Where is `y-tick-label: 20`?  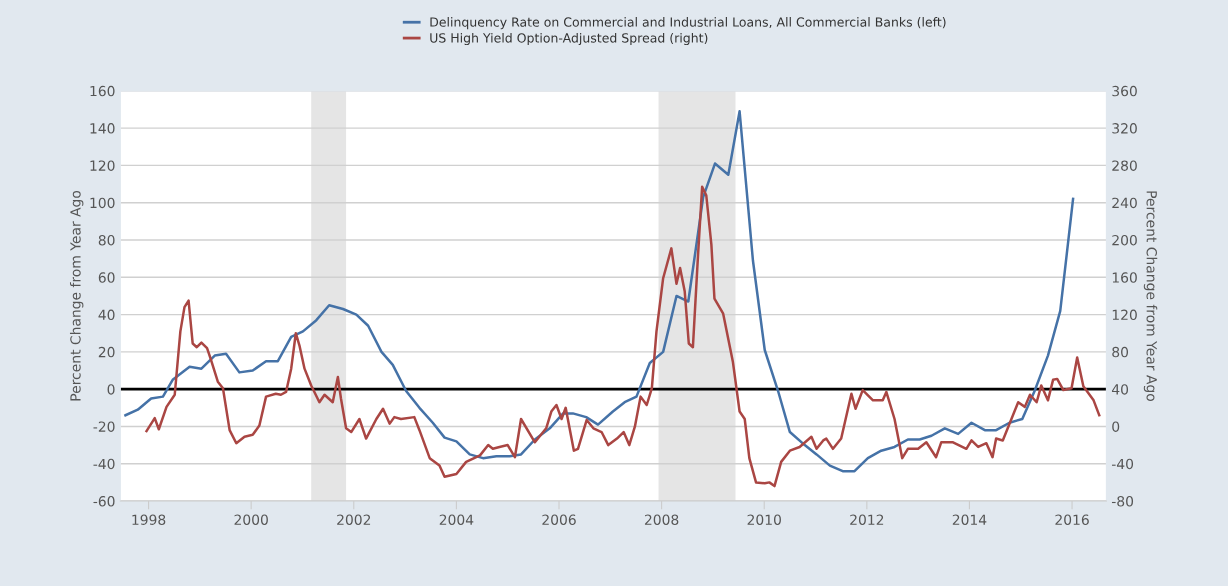 y-tick-label: 20 is located at coordinates (106, 352).